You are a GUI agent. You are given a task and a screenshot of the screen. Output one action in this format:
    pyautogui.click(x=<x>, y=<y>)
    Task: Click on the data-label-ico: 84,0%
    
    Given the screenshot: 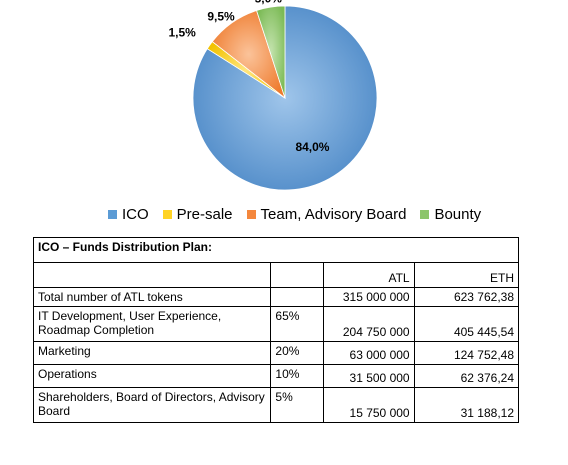 What is the action you would take?
    pyautogui.click(x=312, y=147)
    